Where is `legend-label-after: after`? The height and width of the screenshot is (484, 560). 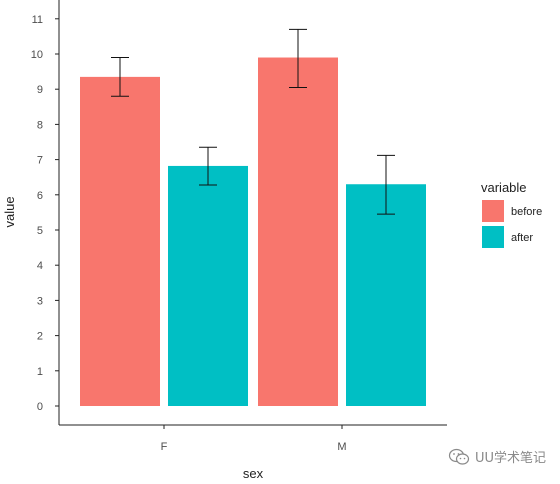
legend-label-after: after is located at coordinates (522, 238).